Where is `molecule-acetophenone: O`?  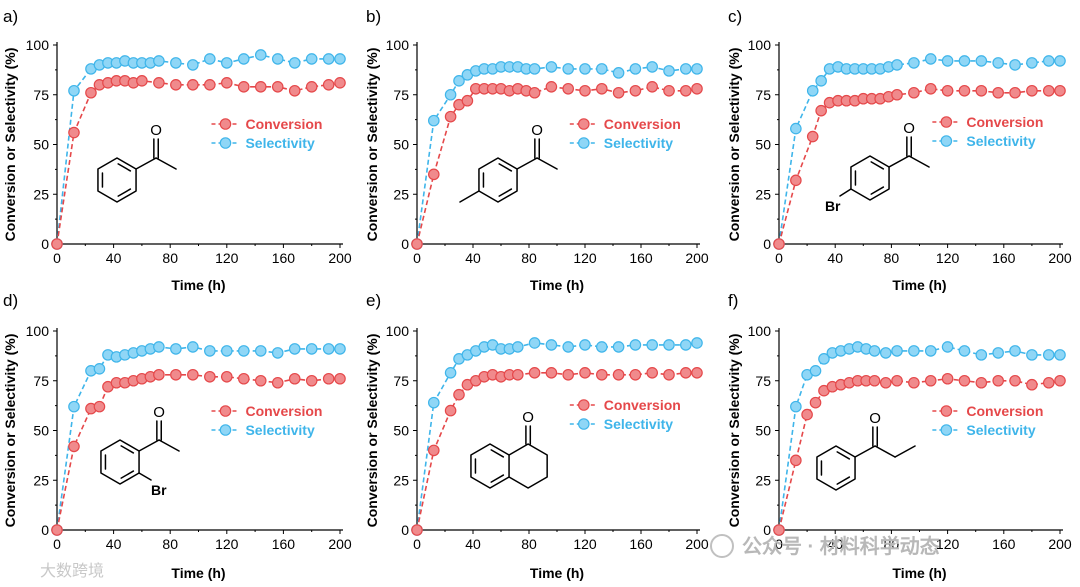 molecule-acetophenone: O is located at coordinates (137, 162).